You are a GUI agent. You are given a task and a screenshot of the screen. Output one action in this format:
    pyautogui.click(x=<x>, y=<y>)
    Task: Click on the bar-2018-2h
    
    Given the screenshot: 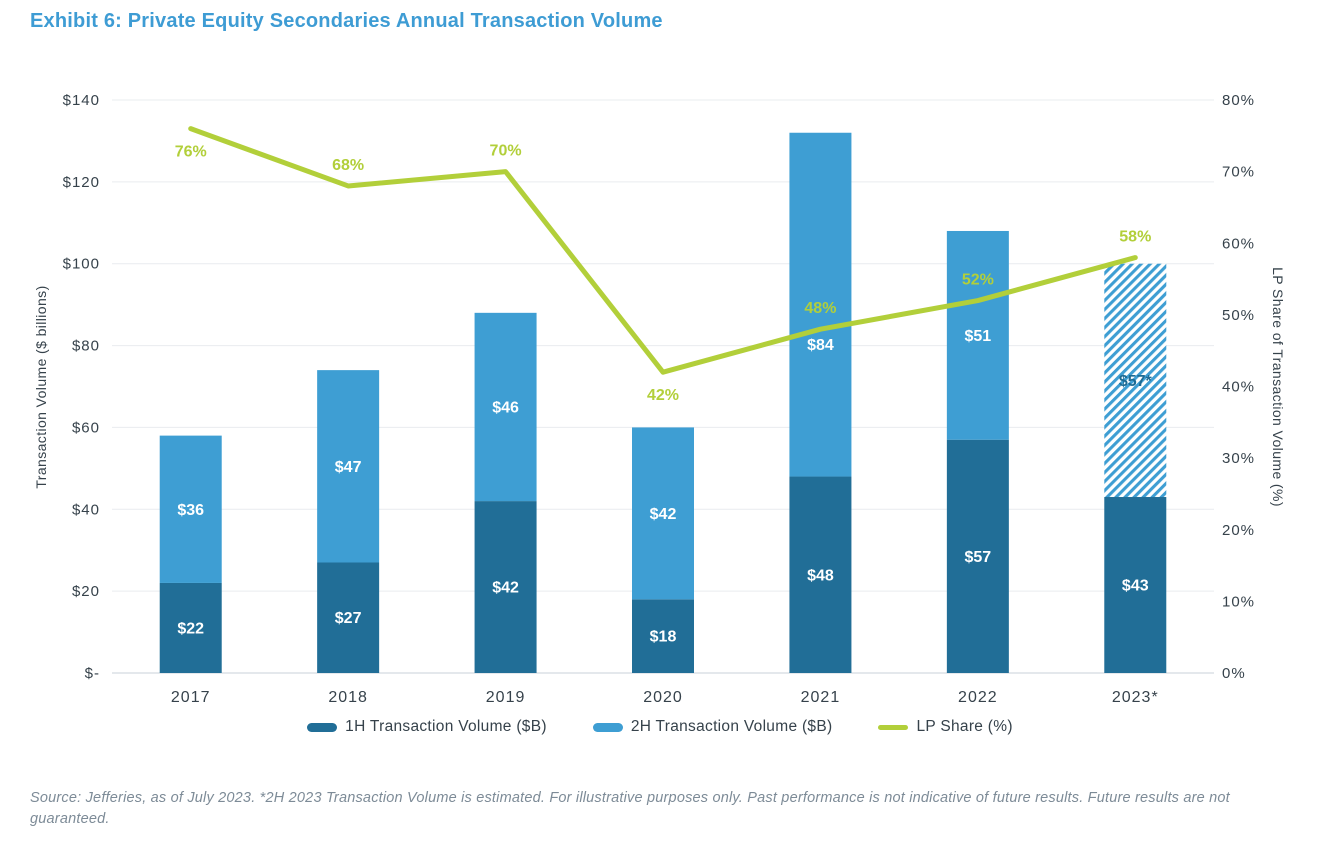 What is the action you would take?
    pyautogui.click(x=348, y=466)
    